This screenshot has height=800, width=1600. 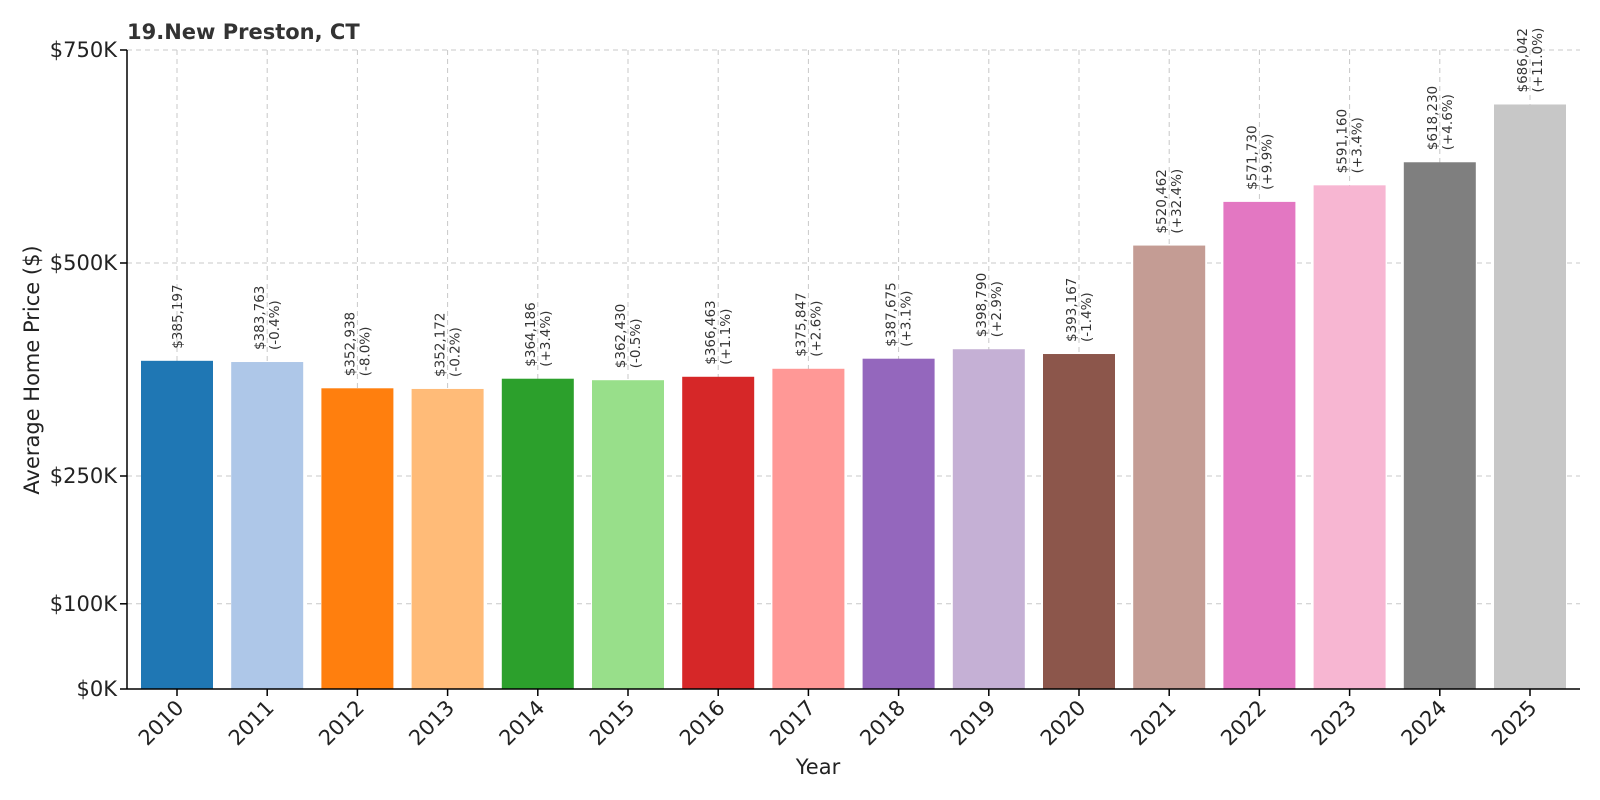 I want to click on change-label: (-0.2%), so click(x=456, y=352).